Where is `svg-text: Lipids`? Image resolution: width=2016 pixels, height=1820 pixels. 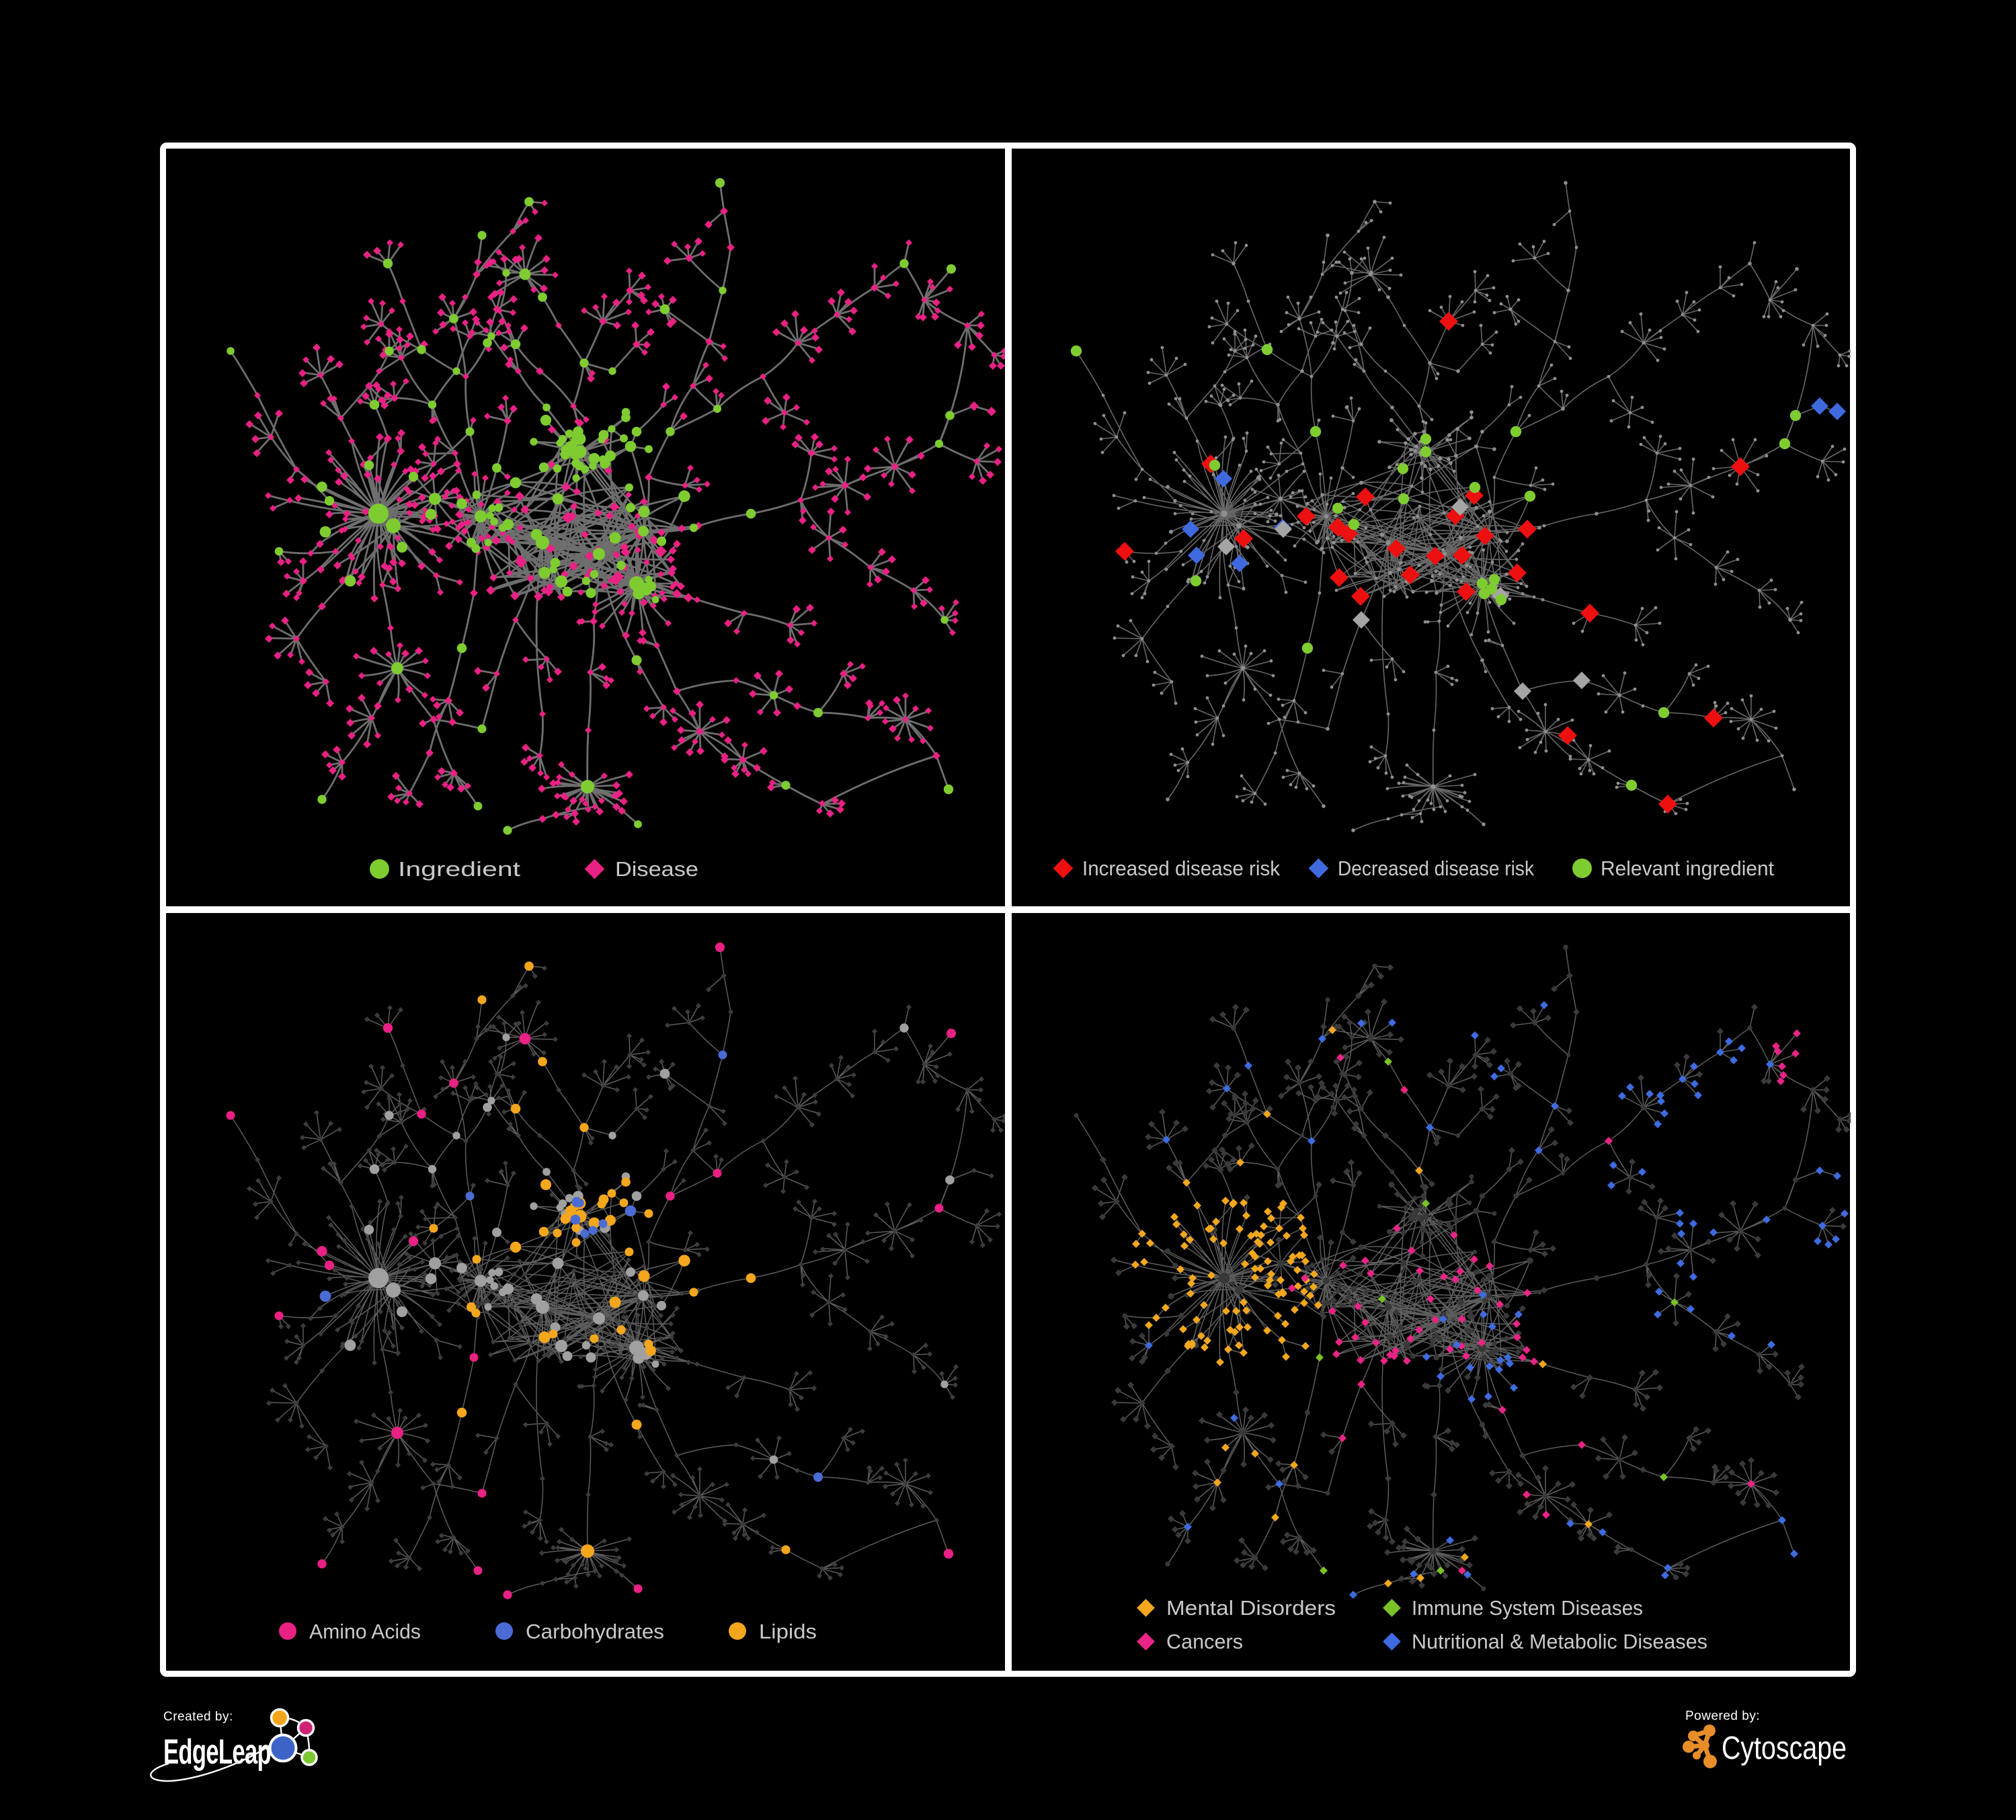 svg-text: Lipids is located at coordinates (788, 1631).